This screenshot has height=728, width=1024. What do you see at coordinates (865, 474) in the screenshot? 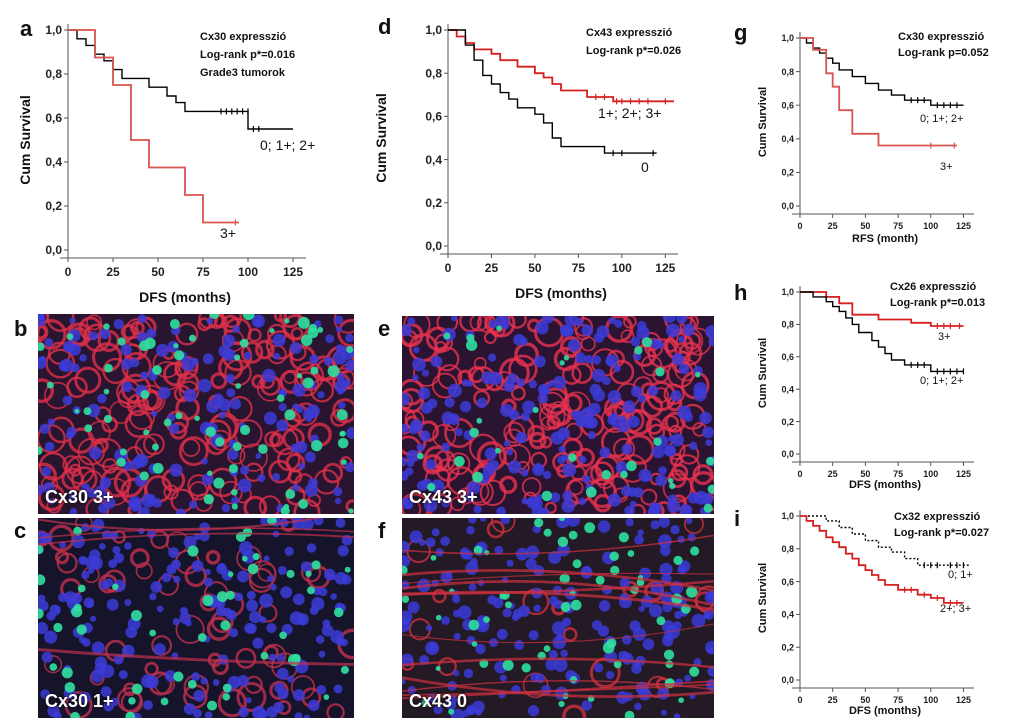
I see `x-tick-label: 50` at bounding box center [865, 474].